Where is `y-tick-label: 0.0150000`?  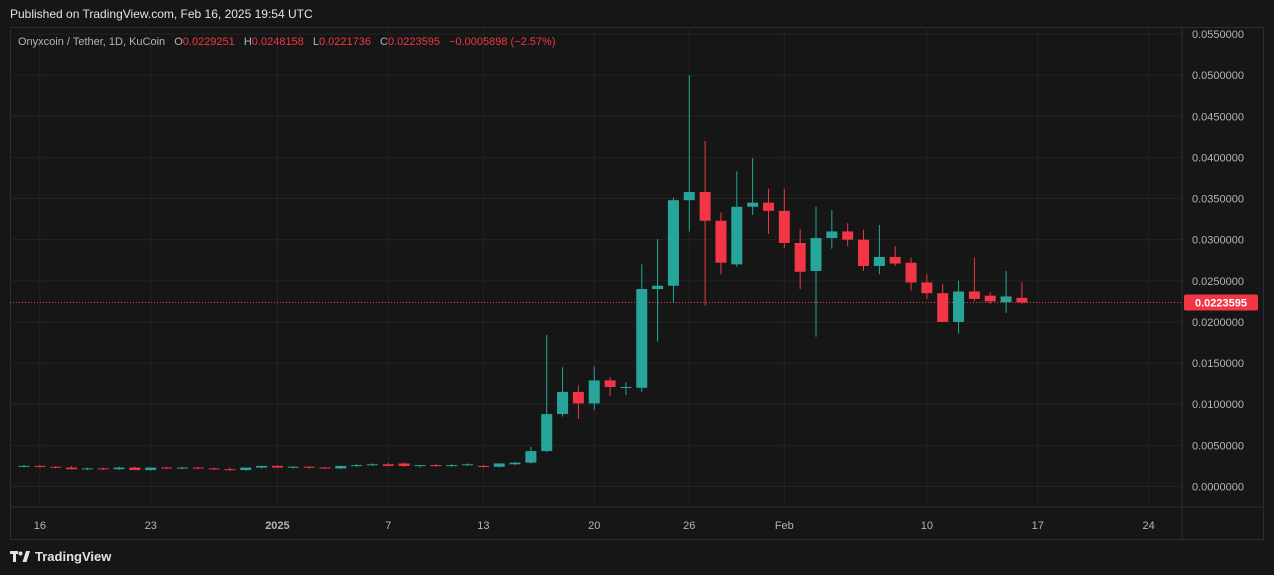
y-tick-label: 0.0150000 is located at coordinates (1218, 364).